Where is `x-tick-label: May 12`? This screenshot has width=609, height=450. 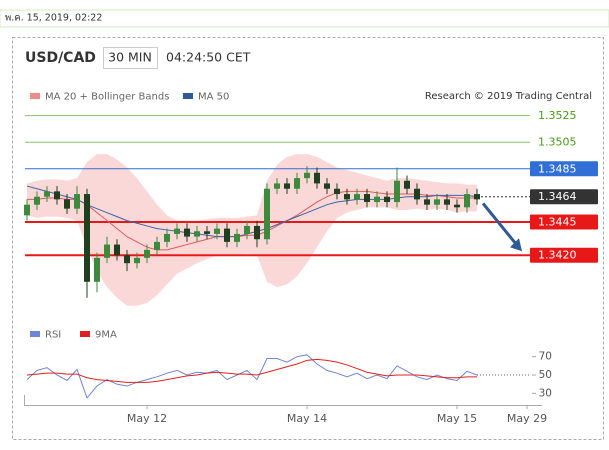 x-tick-label: May 12 is located at coordinates (147, 418).